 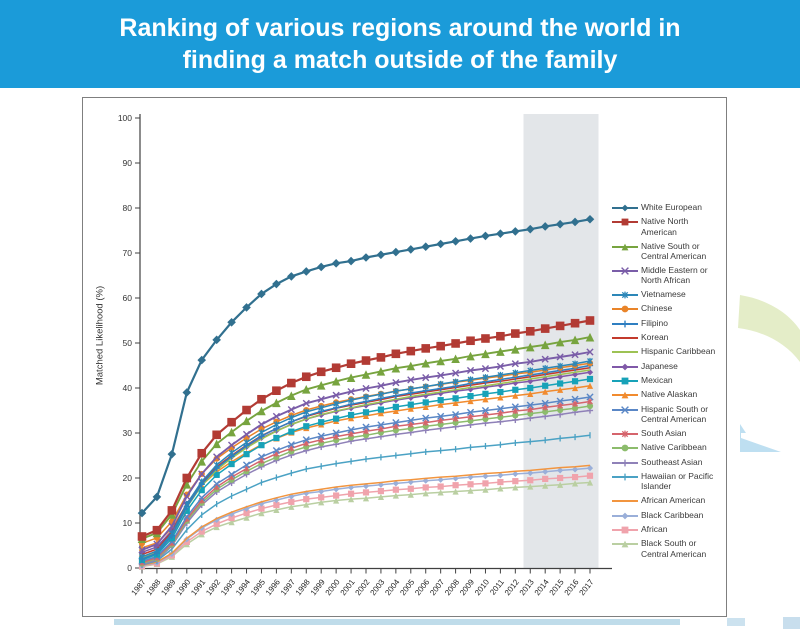 I want to click on legend-item-label: Hispanic Caribbean, so click(x=678, y=351).